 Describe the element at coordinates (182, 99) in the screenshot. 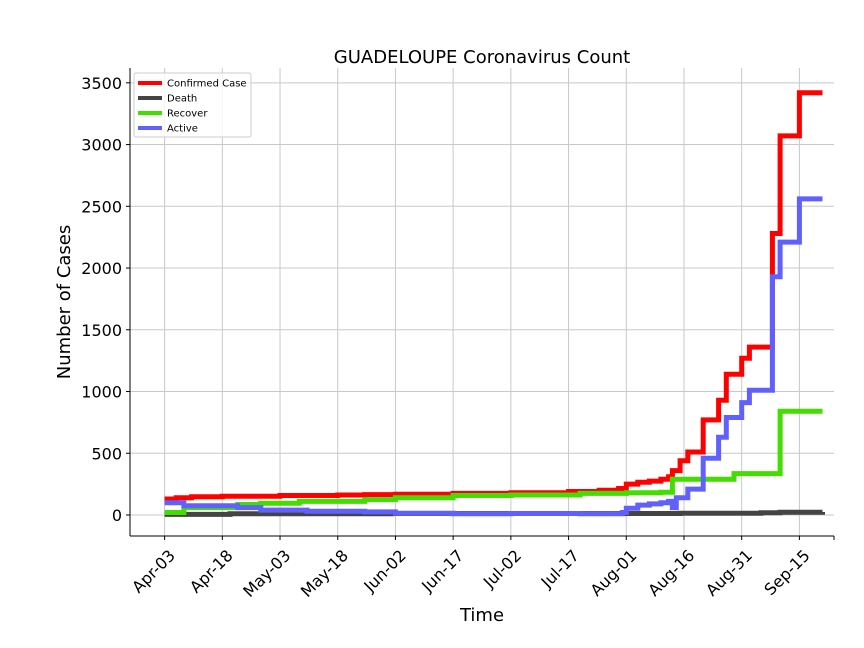

I see `legend-label-death: Death` at that location.